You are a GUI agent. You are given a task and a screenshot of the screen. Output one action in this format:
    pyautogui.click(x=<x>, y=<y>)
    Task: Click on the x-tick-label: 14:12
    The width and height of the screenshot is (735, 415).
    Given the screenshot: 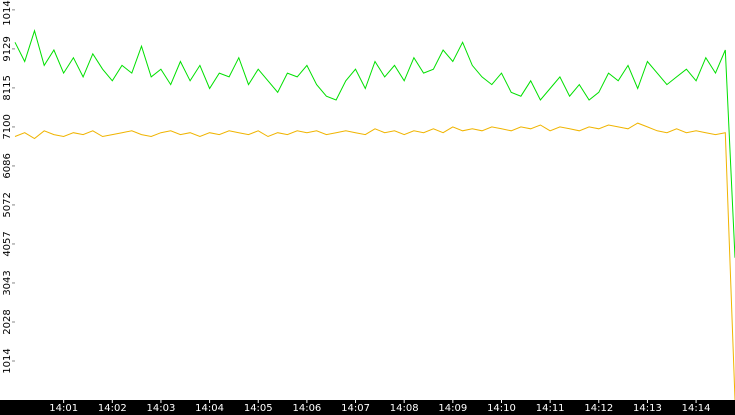 What is the action you would take?
    pyautogui.click(x=598, y=408)
    